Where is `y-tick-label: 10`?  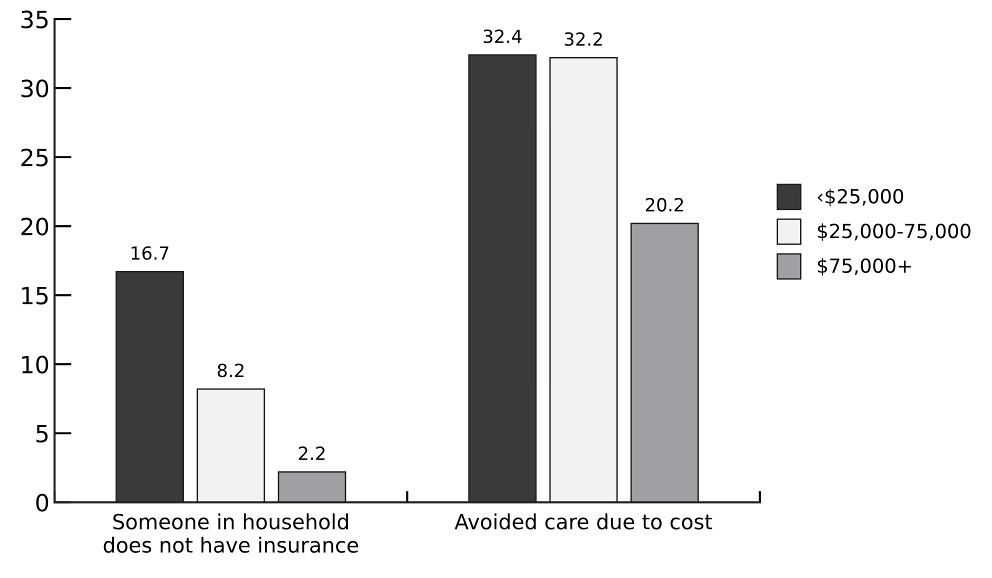
y-tick-label: 10 is located at coordinates (35, 365).